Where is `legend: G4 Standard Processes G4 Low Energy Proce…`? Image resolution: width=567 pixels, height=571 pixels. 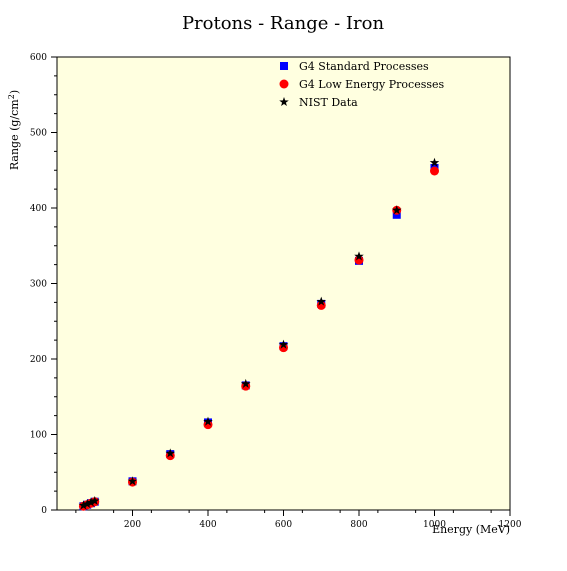 legend: G4 Standard Processes G4 Low Energy Proce… is located at coordinates (362, 84).